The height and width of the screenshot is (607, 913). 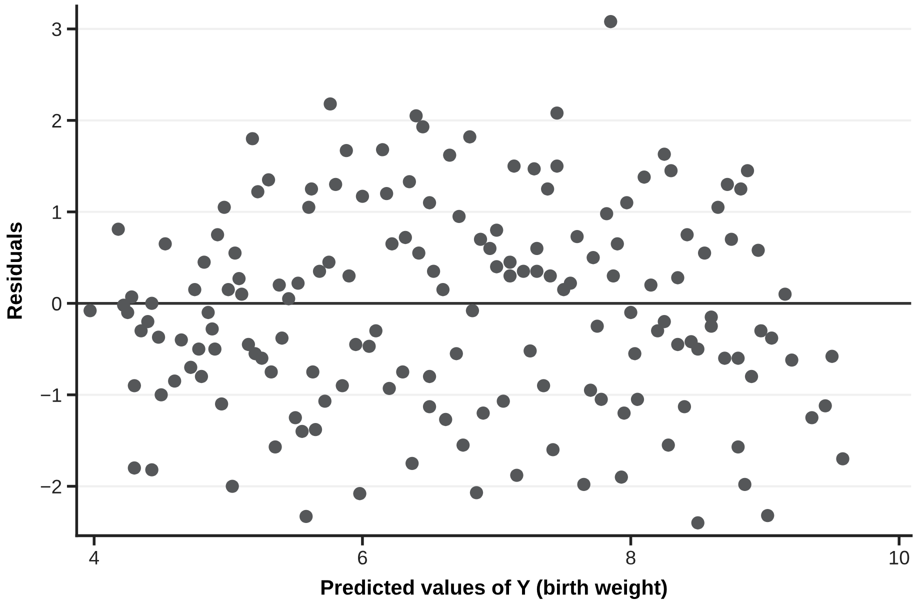 I want to click on y-tick-label: 1, so click(x=57, y=212).